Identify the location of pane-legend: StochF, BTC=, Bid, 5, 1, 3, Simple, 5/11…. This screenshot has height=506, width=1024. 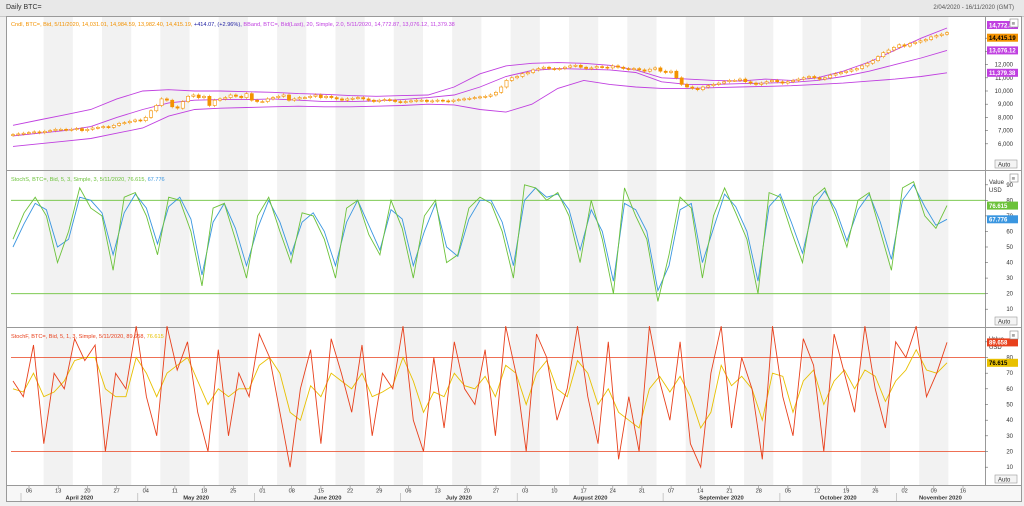
(87, 337).